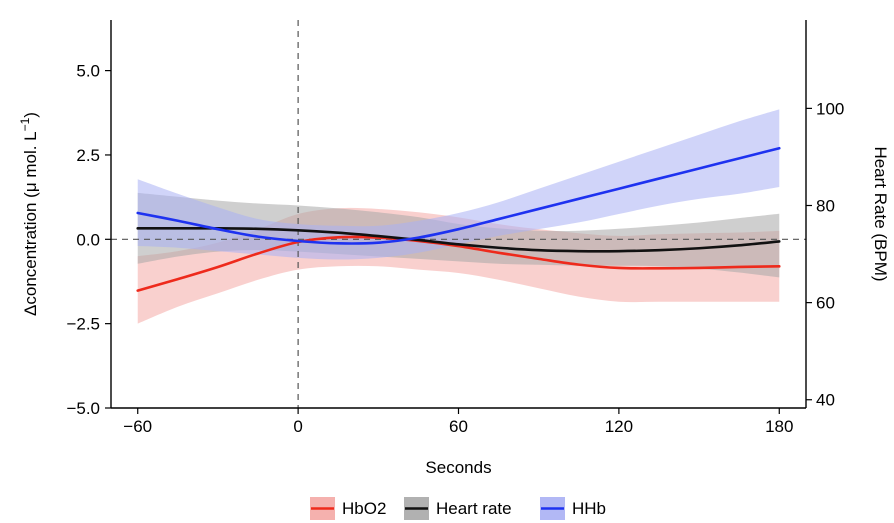 The height and width of the screenshot is (523, 894). Describe the element at coordinates (619, 426) in the screenshot. I see `x-tick-label: 120` at that location.